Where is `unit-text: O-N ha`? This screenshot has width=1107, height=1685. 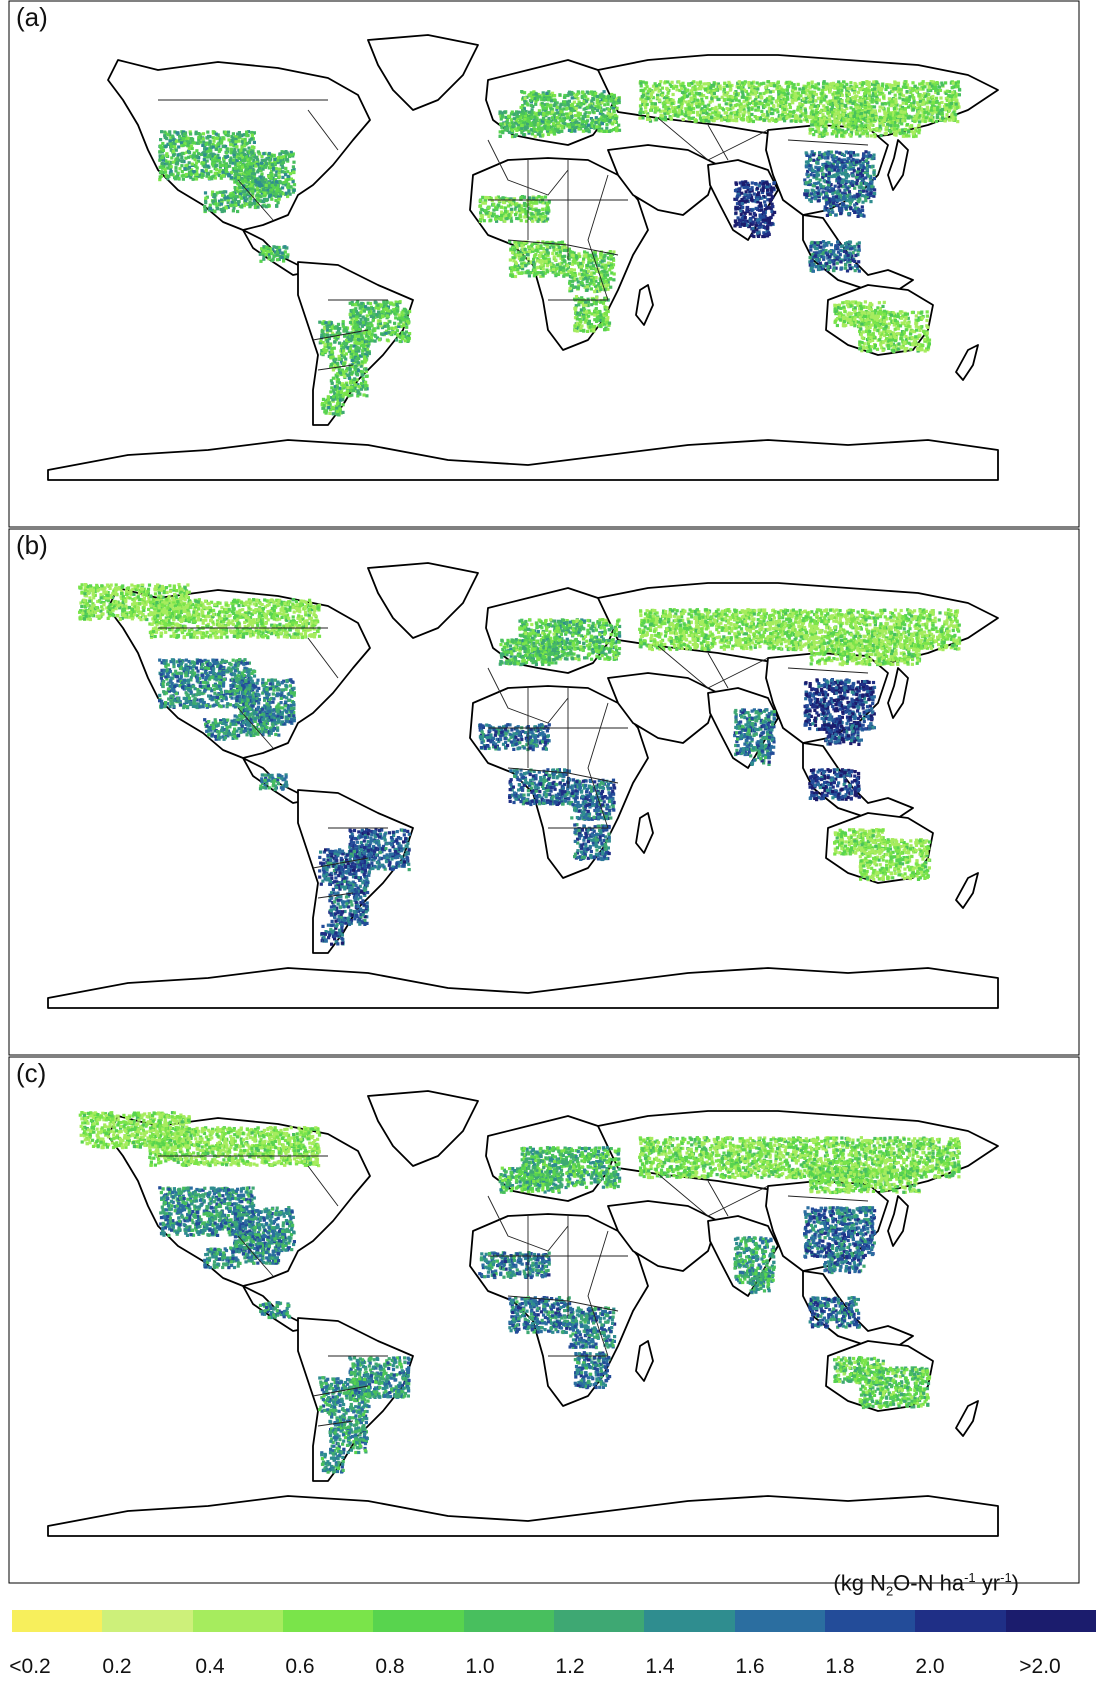 unit-text: O-N ha is located at coordinates (928, 1582).